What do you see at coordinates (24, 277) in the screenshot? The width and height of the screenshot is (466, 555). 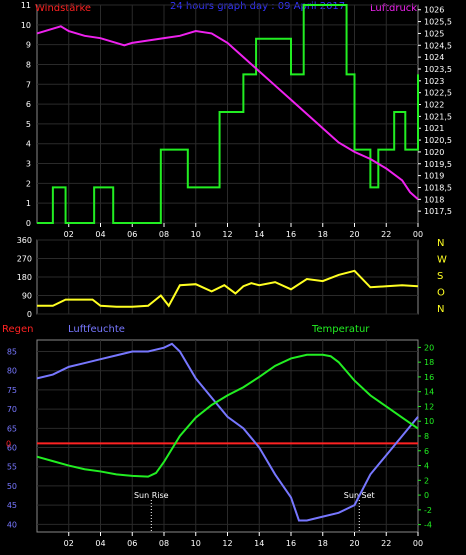 I see `direction-tick-label: 180` at bounding box center [24, 277].